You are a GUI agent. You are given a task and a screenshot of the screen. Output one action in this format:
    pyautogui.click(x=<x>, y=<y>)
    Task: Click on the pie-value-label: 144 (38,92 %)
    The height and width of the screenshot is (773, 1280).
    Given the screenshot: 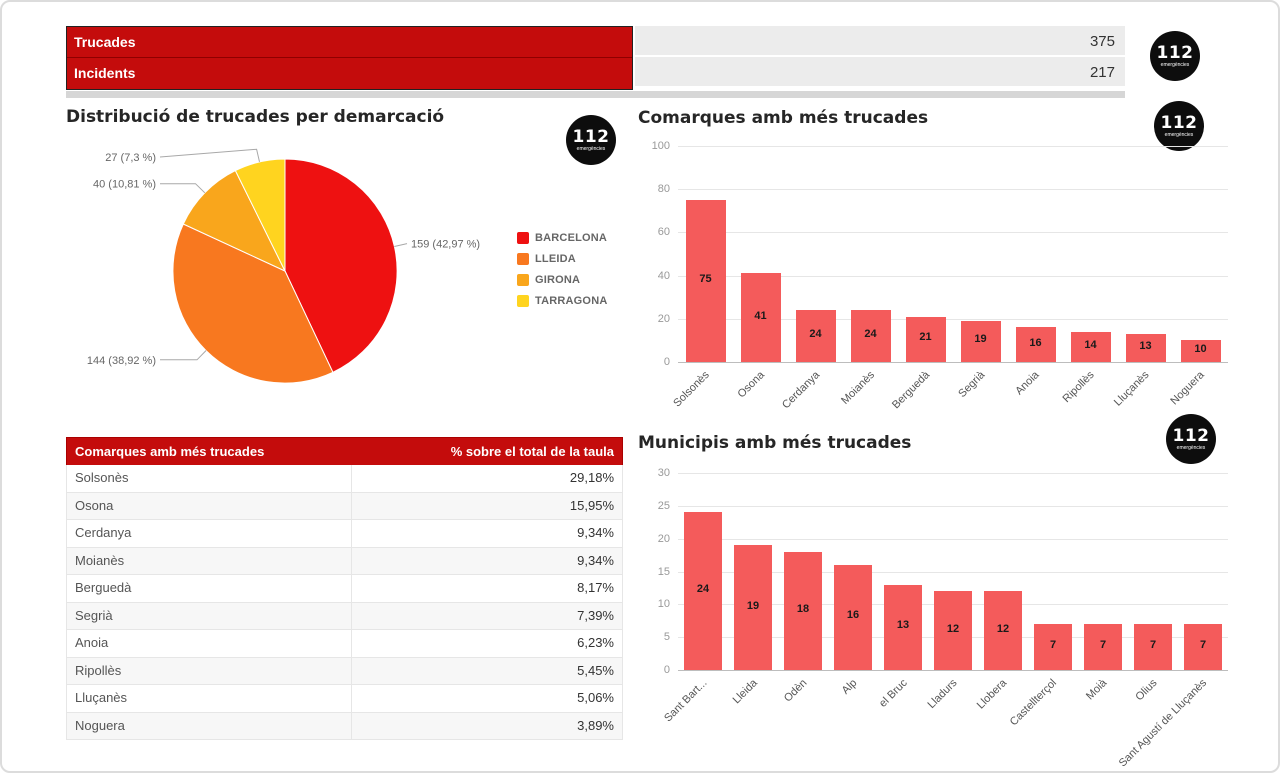 What is the action you would take?
    pyautogui.click(x=121, y=361)
    